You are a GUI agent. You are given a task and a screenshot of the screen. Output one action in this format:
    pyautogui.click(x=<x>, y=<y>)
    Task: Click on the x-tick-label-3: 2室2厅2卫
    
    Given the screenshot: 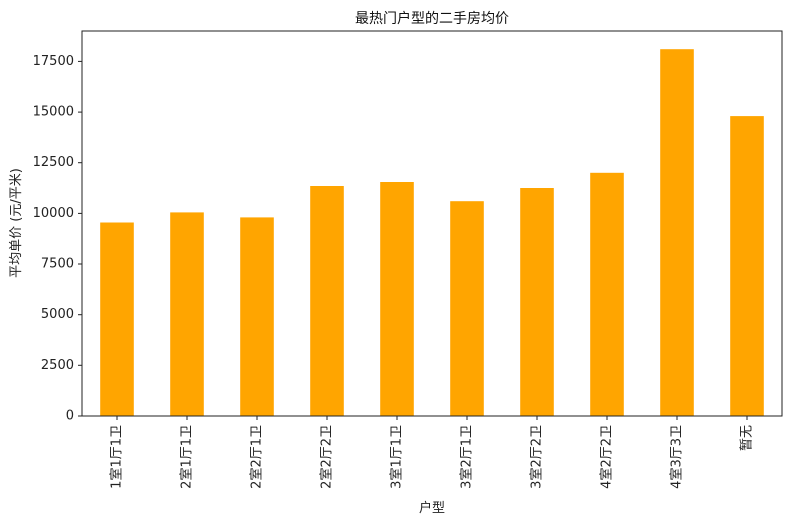 What is the action you would take?
    pyautogui.click(x=327, y=457)
    